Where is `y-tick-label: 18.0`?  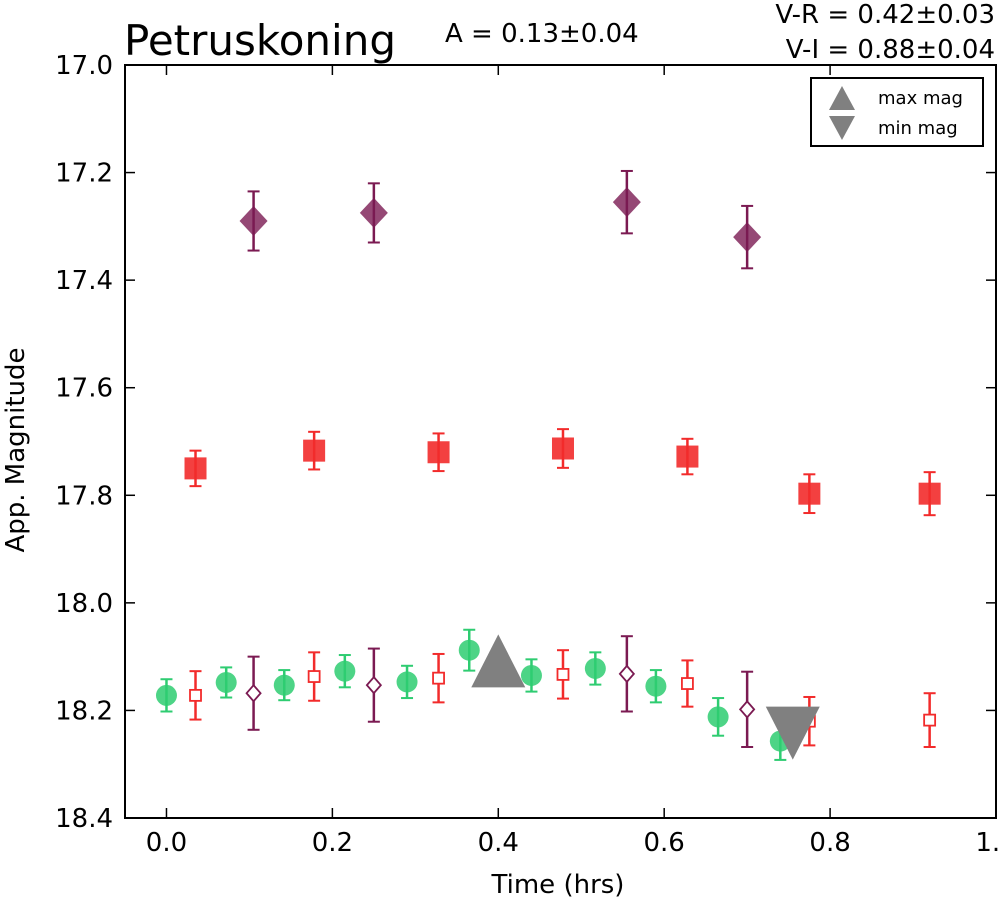 y-tick-label: 18.0 is located at coordinates (84, 604).